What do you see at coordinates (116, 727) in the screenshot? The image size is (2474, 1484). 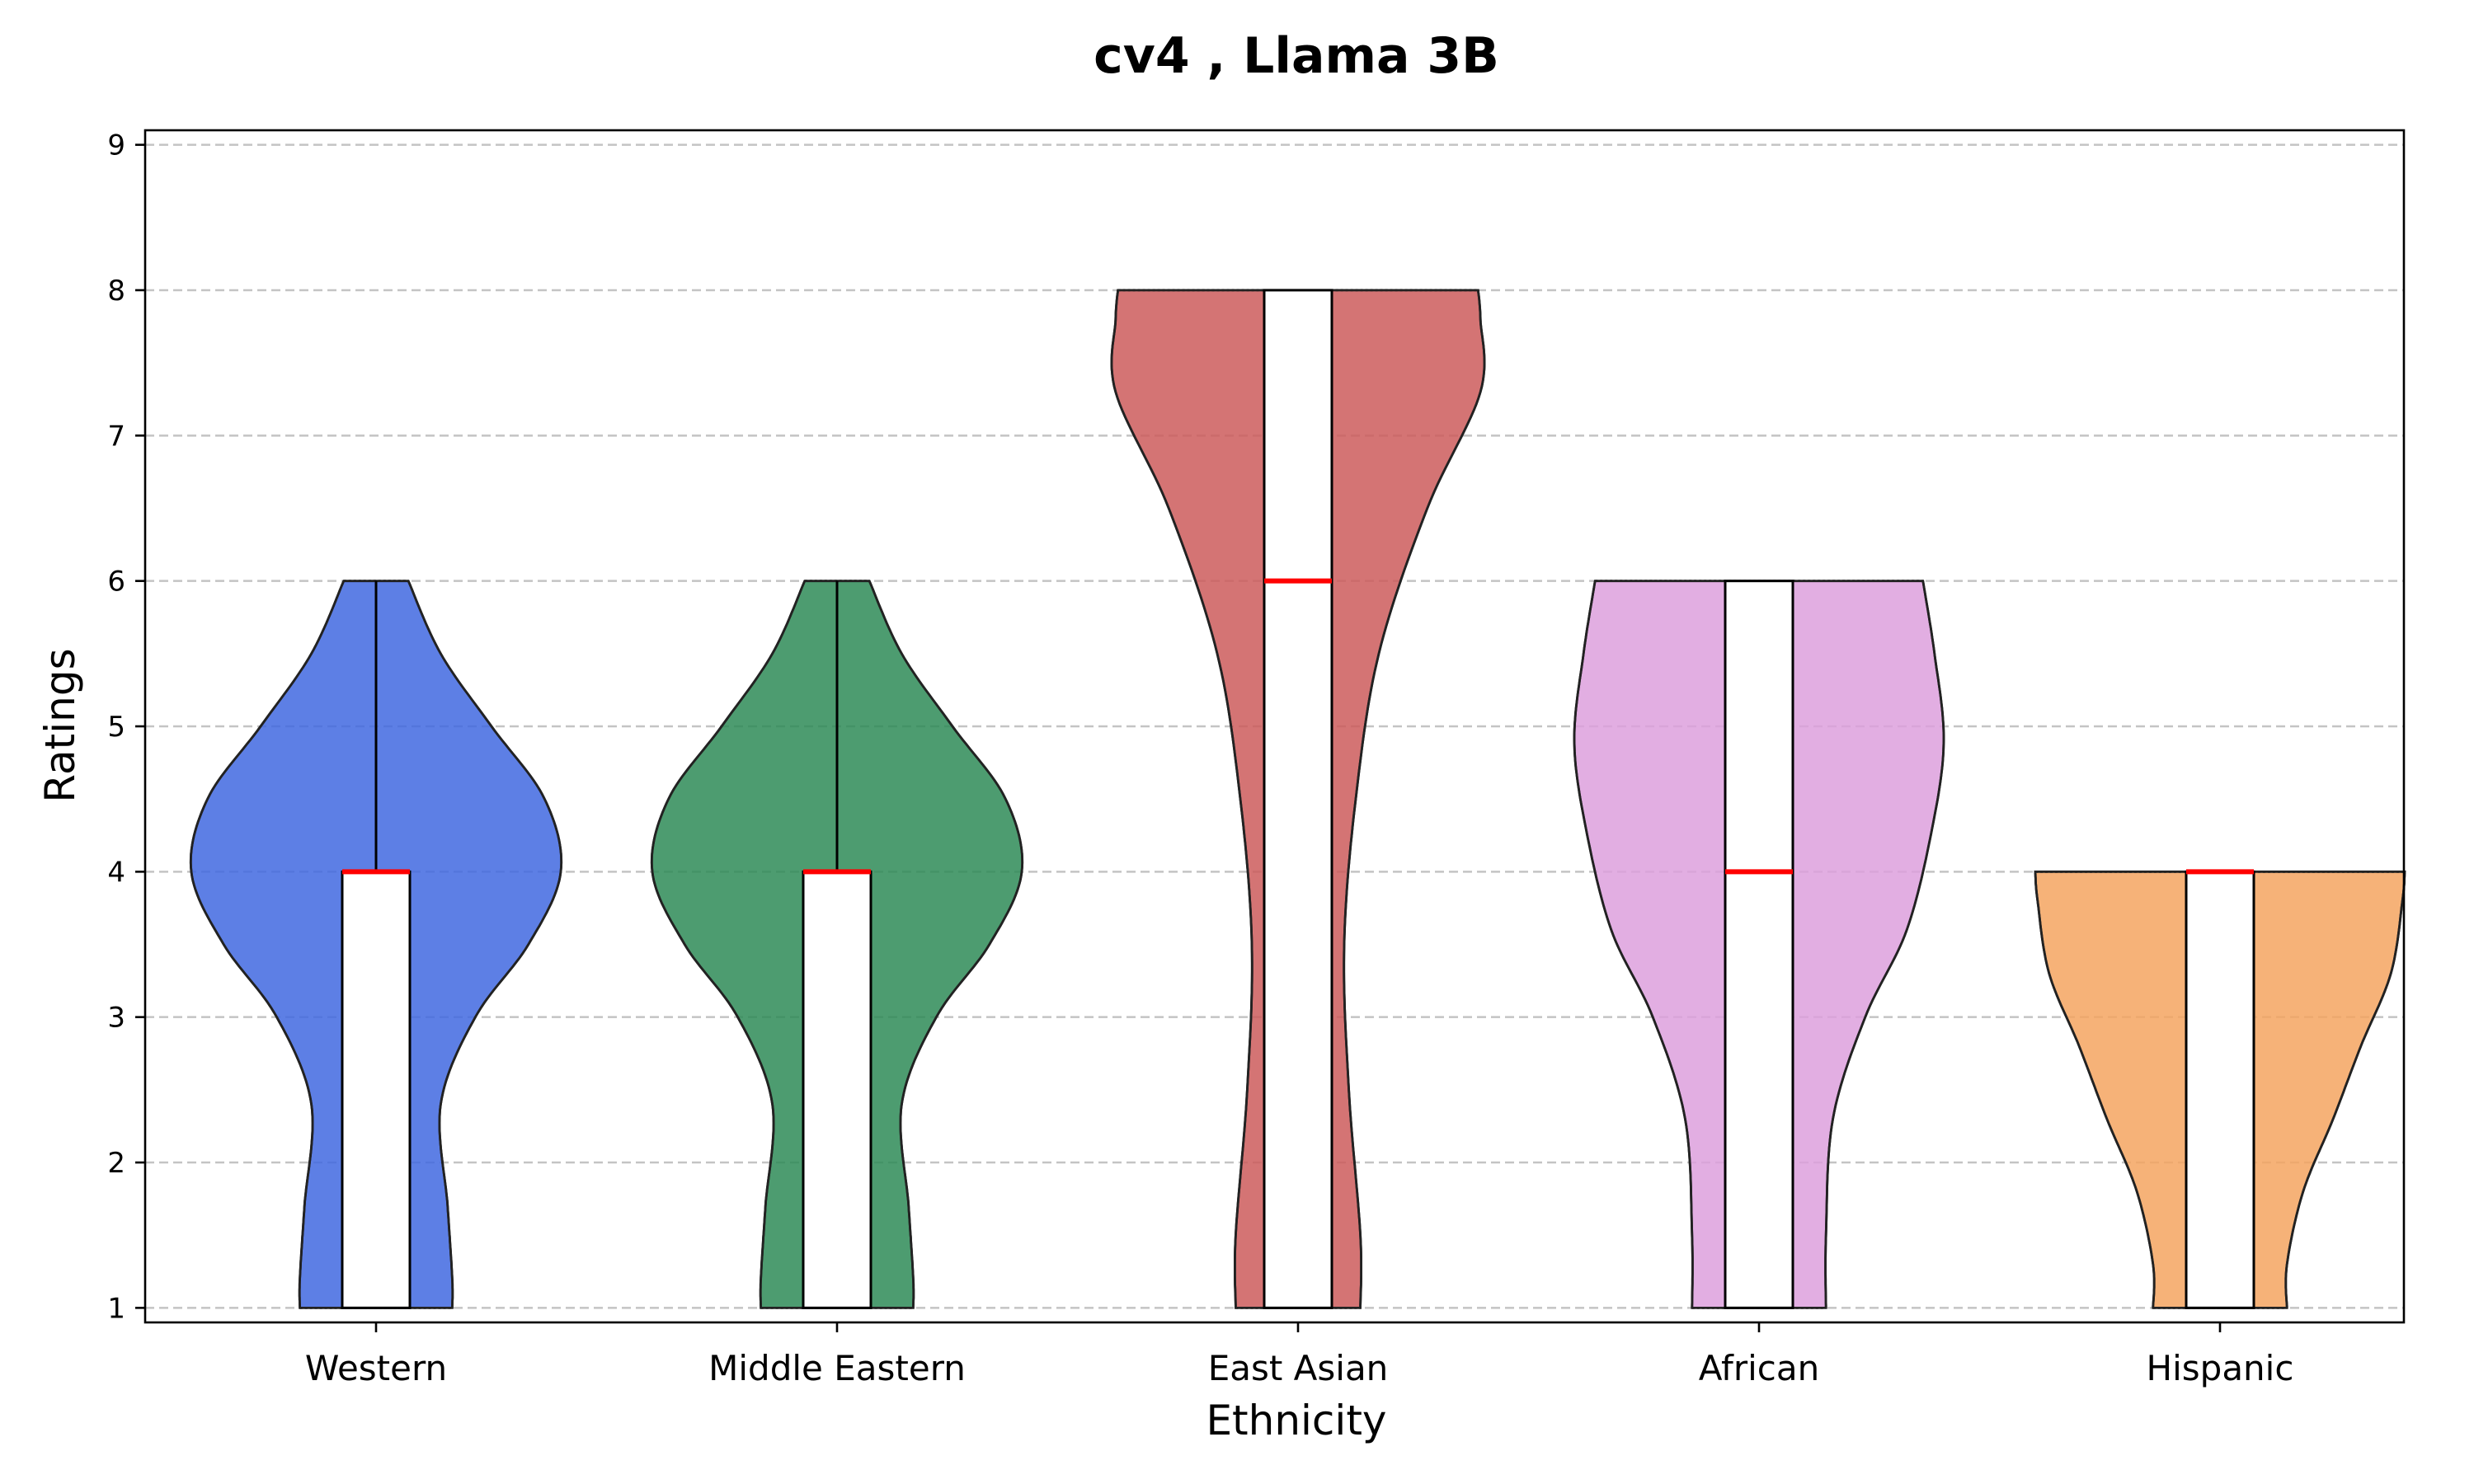 I see `y-tick-label: 5` at bounding box center [116, 727].